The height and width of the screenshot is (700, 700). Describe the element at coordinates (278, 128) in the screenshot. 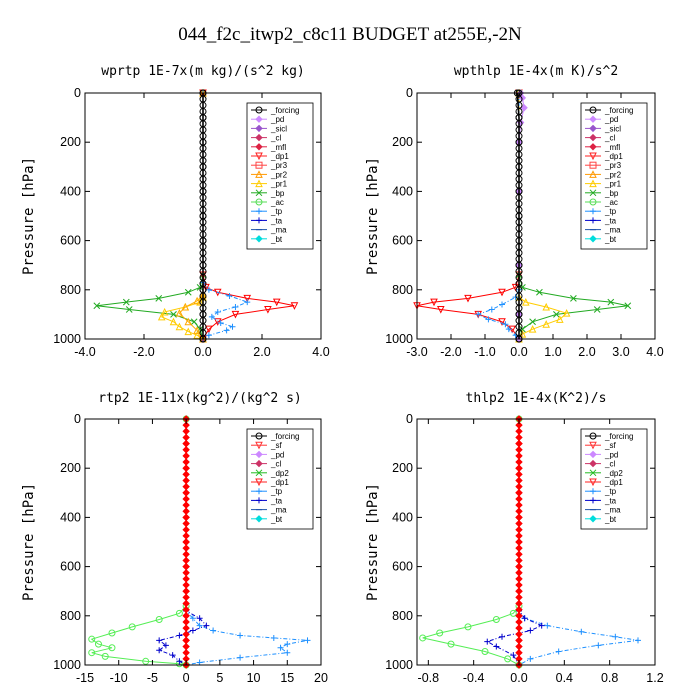

I see `legend-label: _sicl` at that location.